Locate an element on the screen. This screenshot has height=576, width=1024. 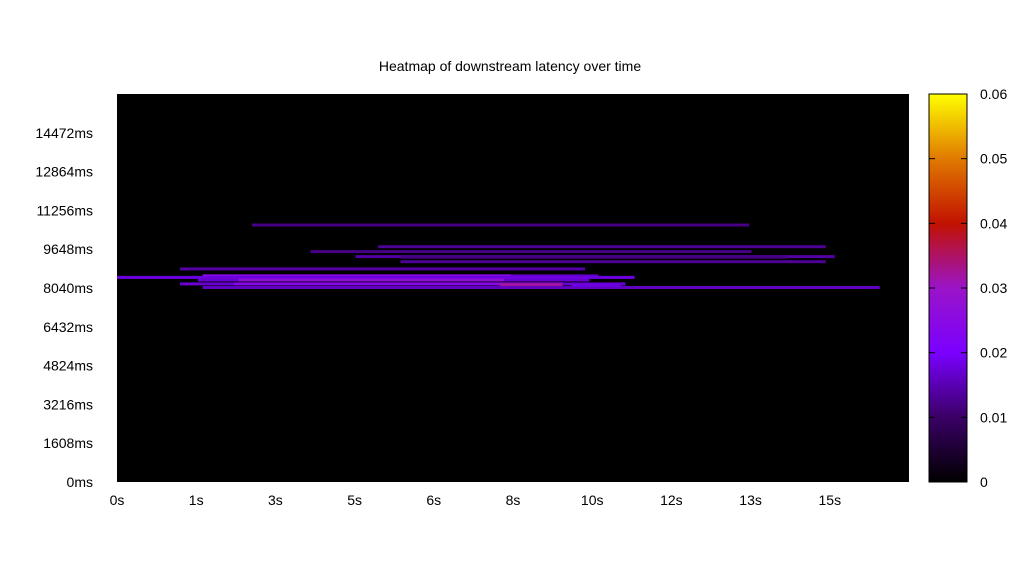
y-tick-label: 3216ms is located at coordinates (68, 404).